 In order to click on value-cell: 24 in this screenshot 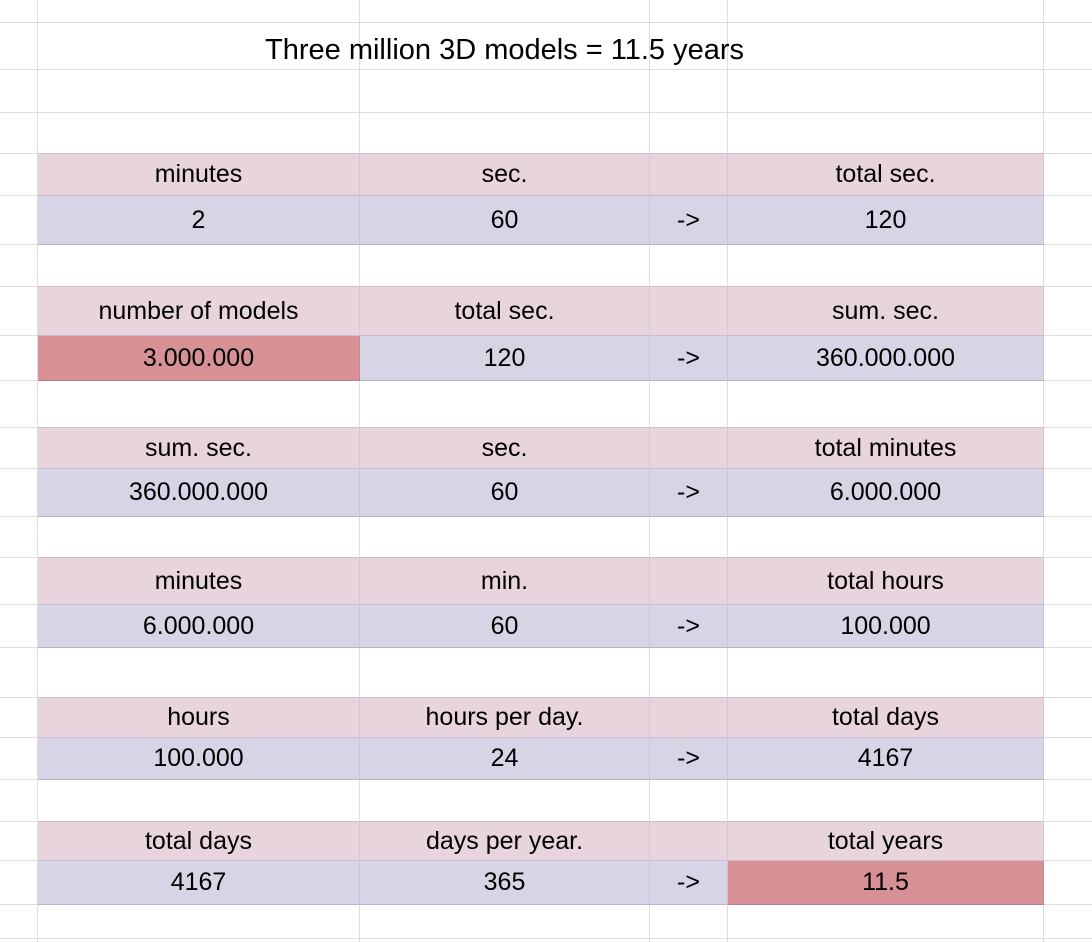, I will do `click(505, 759)`.